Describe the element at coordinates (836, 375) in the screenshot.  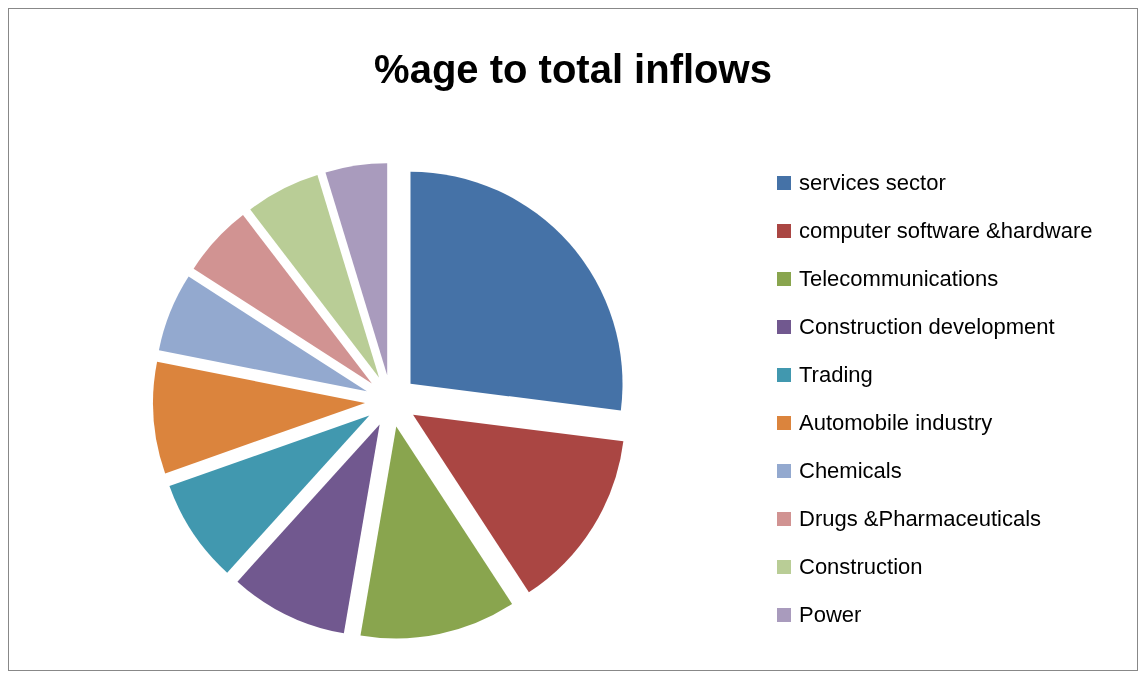
I see `legend-label: Trading` at that location.